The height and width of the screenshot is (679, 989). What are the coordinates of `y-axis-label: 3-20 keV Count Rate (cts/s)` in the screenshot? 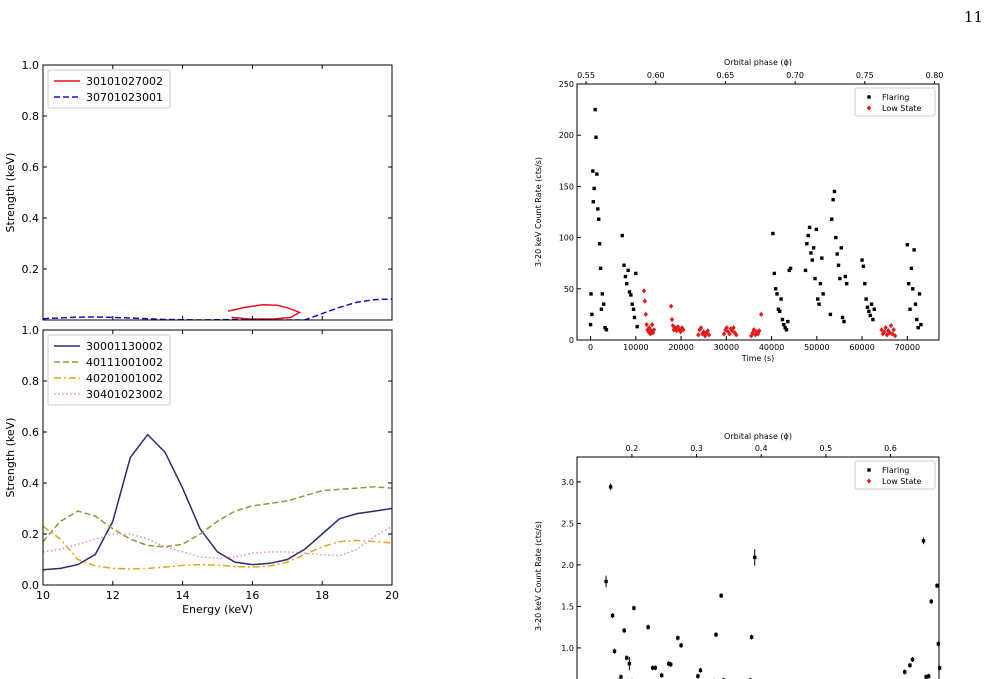 It's located at (538, 212).